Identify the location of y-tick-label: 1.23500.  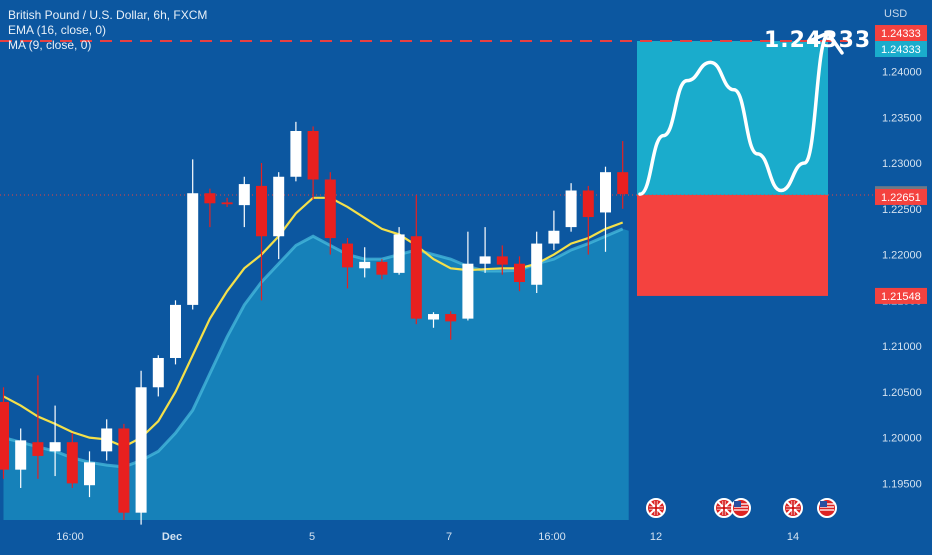
(902, 118).